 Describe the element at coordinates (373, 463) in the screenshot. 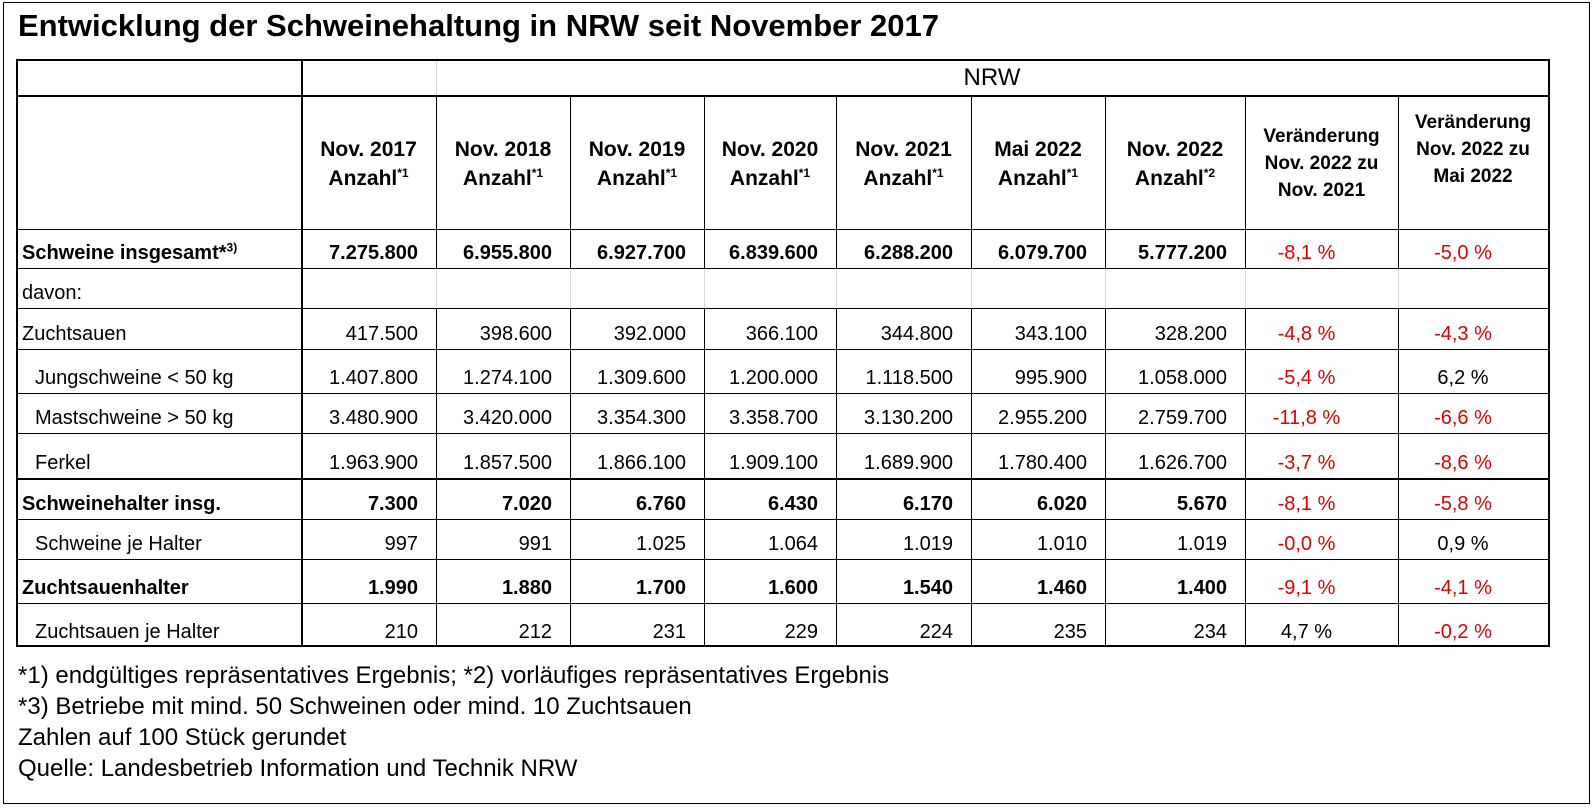

I see `table-cell: 1.963.900` at that location.